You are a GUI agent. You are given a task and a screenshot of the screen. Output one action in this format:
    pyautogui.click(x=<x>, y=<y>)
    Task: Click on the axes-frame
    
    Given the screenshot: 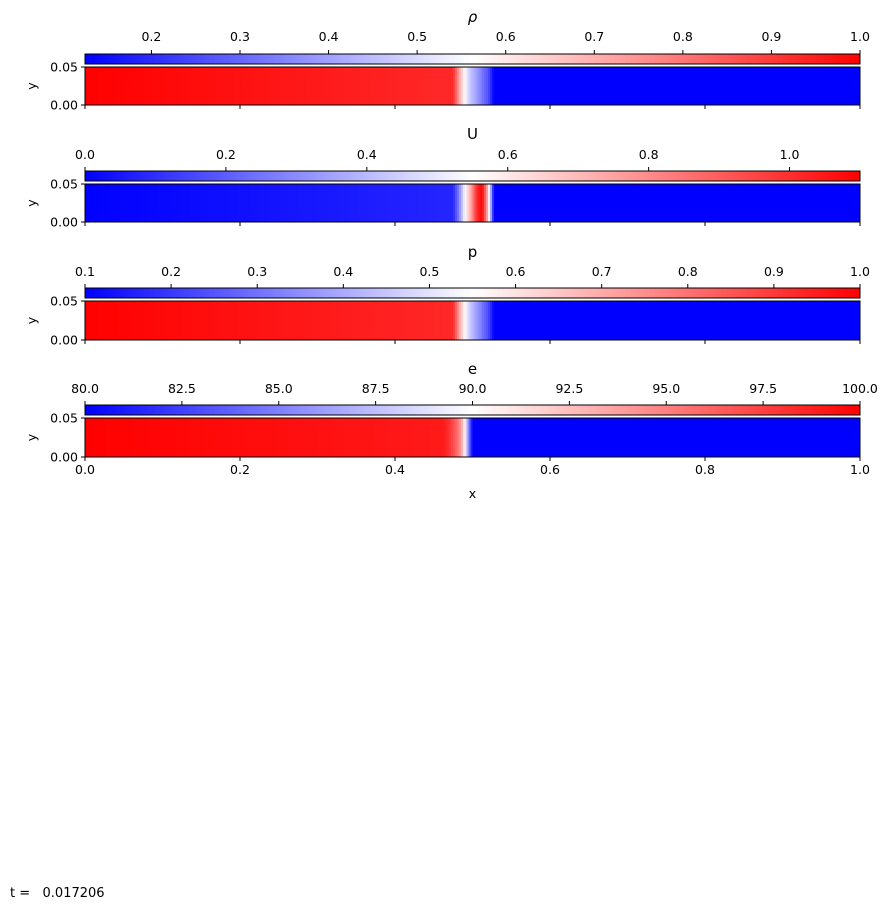 What is the action you would take?
    pyautogui.click(x=472, y=437)
    